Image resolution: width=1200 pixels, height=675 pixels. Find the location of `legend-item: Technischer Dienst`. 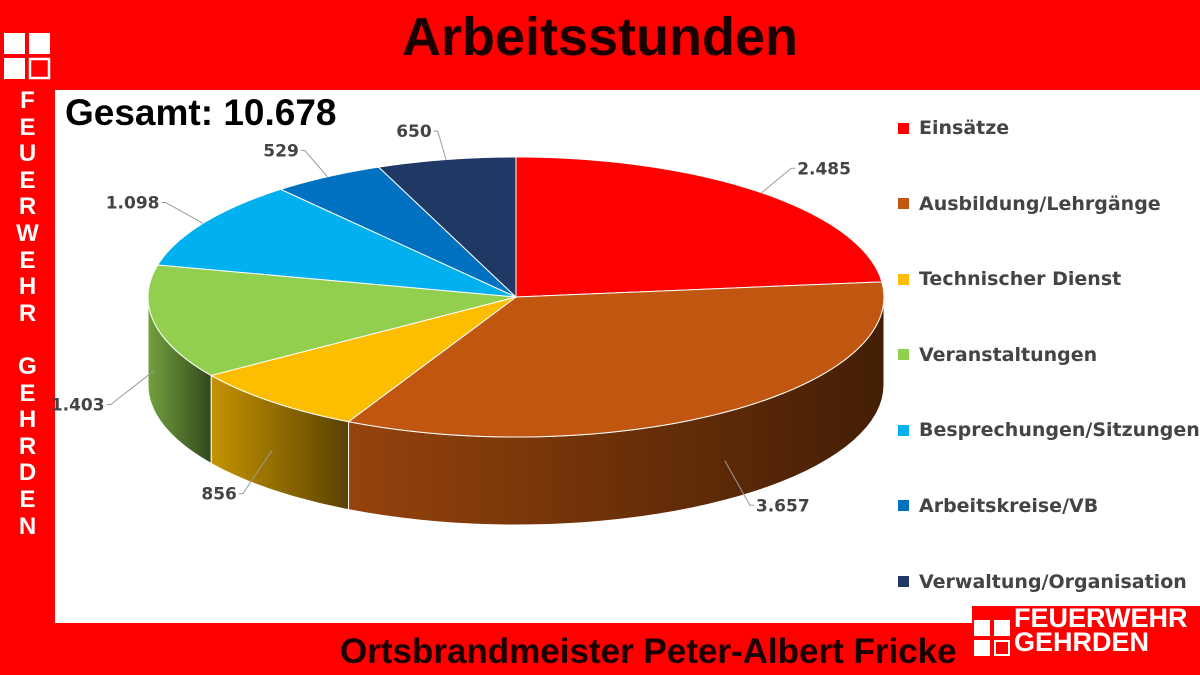

legend-item: Technischer Dienst is located at coordinates (1049, 279).